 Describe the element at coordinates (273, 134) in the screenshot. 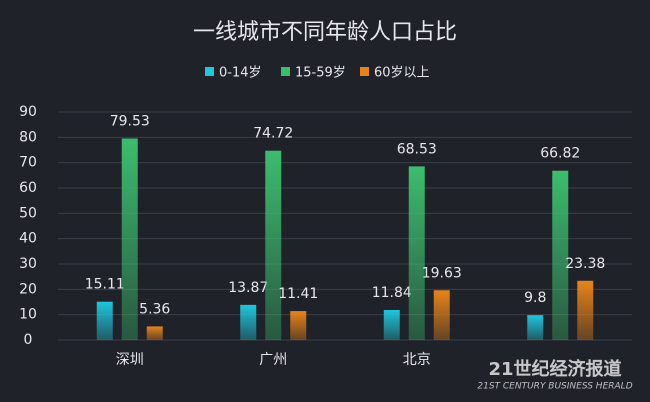

I see `value-label: 74.72` at that location.